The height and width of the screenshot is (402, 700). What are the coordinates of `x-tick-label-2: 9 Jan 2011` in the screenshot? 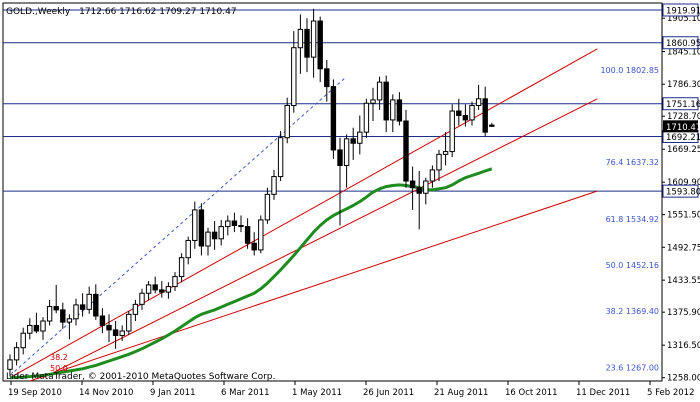 It's located at (173, 393).